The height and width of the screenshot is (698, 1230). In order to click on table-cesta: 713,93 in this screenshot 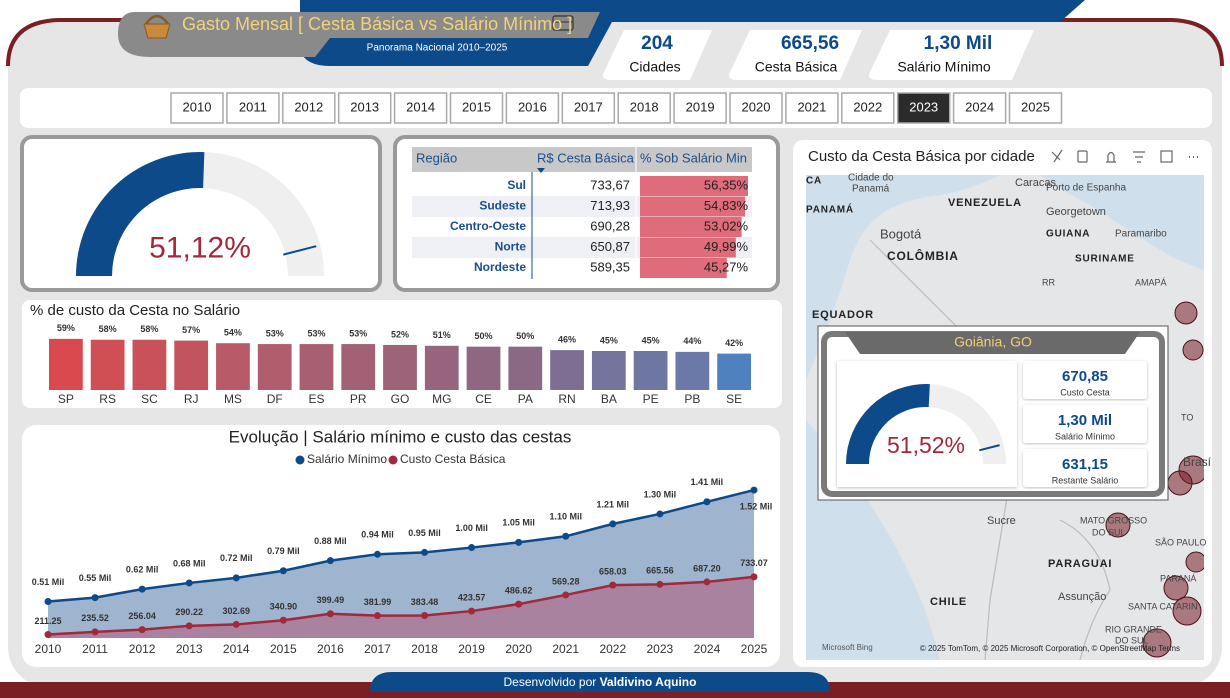, I will do `click(610, 205)`.